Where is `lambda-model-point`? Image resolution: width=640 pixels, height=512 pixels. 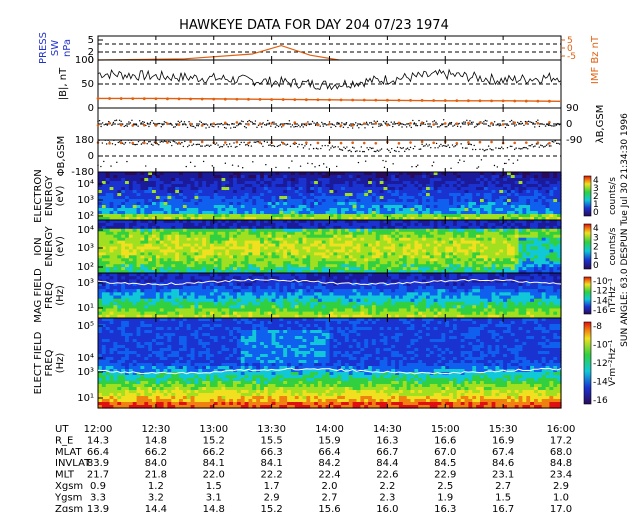
lambda-model-point is located at coordinates (167, 123).